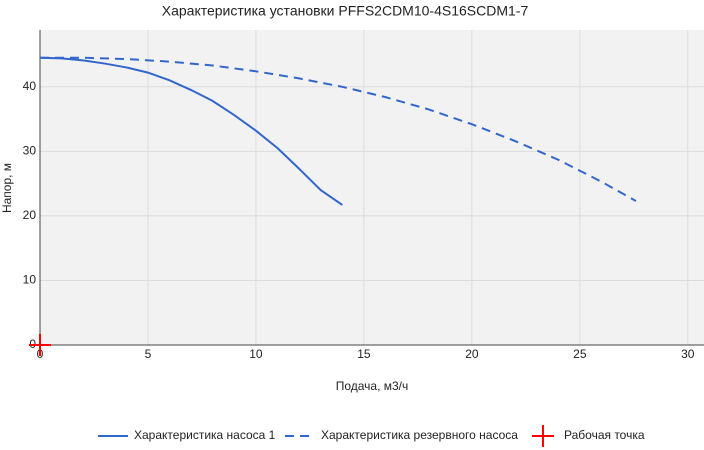 This screenshot has width=704, height=450. Describe the element at coordinates (364, 354) in the screenshot. I see `x-tick-label: 15` at that location.